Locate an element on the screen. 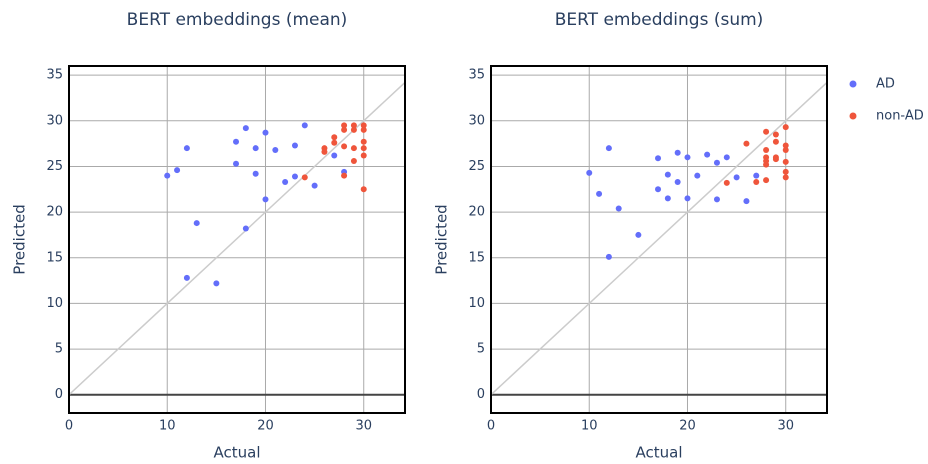 This screenshot has height=464, width=928. legend-label: AD is located at coordinates (885, 84).